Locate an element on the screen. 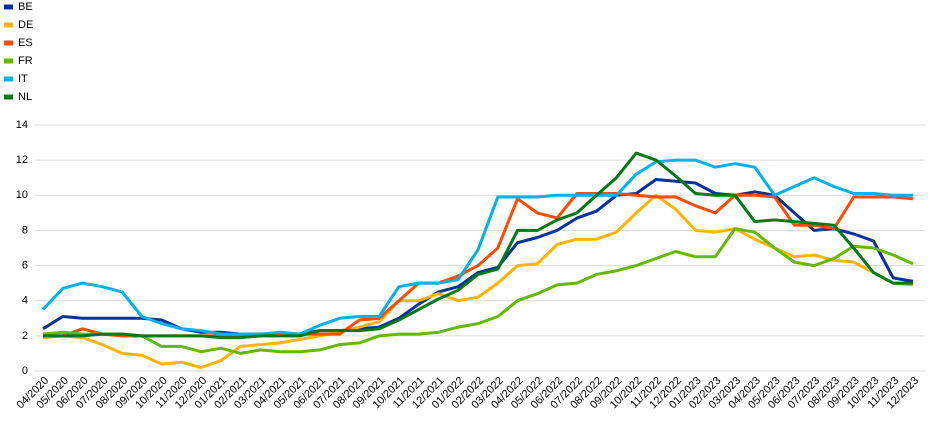 Image resolution: width=945 pixels, height=427 pixels. y-tick-label: 10 is located at coordinates (22, 195).